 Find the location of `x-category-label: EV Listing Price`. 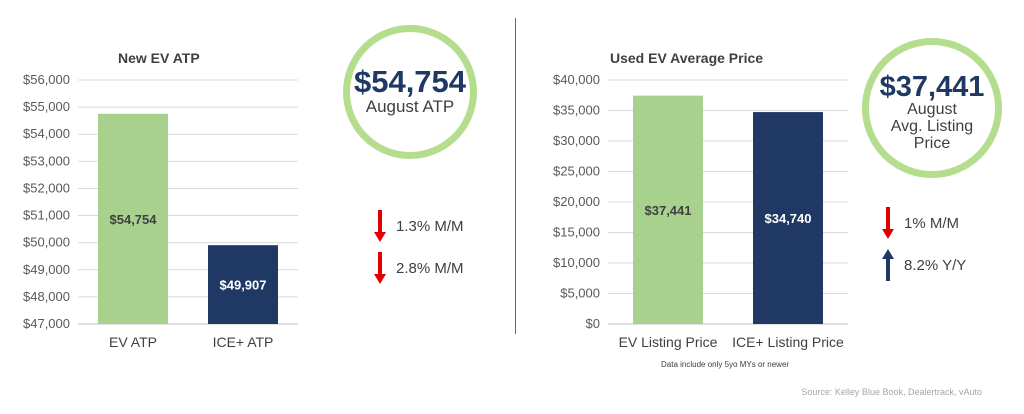

x-category-label: EV Listing Price is located at coordinates (668, 342).